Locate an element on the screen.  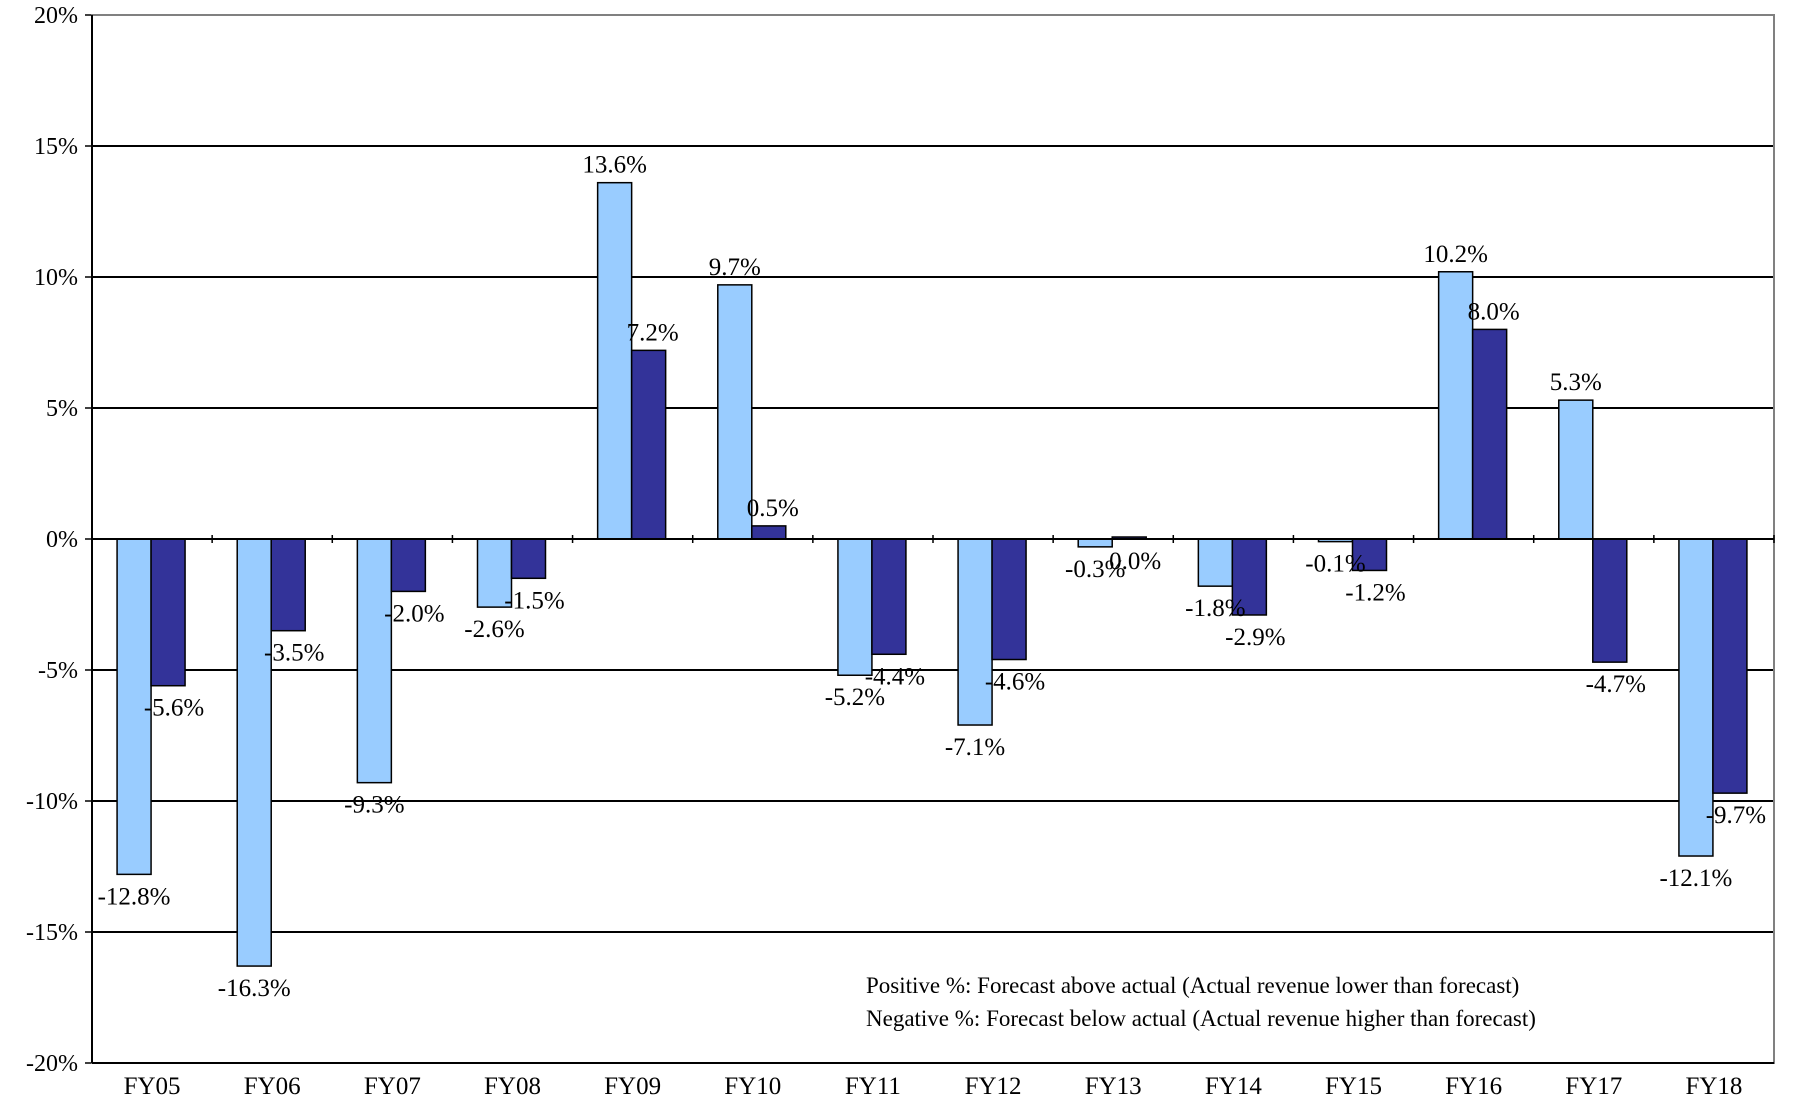
category-label: FY12 is located at coordinates (993, 1085).